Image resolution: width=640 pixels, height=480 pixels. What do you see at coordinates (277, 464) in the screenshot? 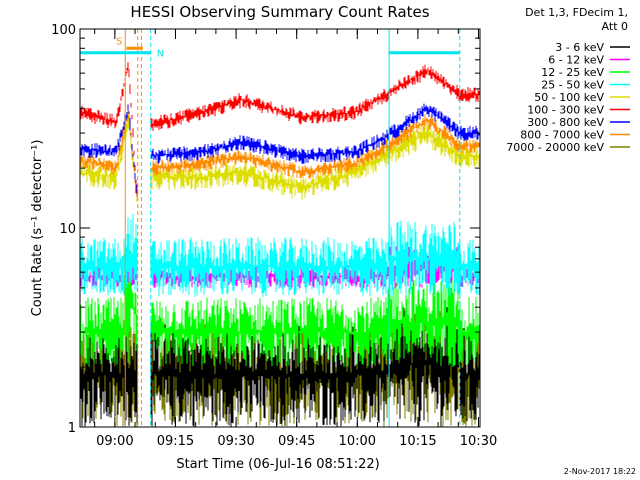
I see `x-axis-label: Start Time (06-Jul-16 08:51:22)` at bounding box center [277, 464].